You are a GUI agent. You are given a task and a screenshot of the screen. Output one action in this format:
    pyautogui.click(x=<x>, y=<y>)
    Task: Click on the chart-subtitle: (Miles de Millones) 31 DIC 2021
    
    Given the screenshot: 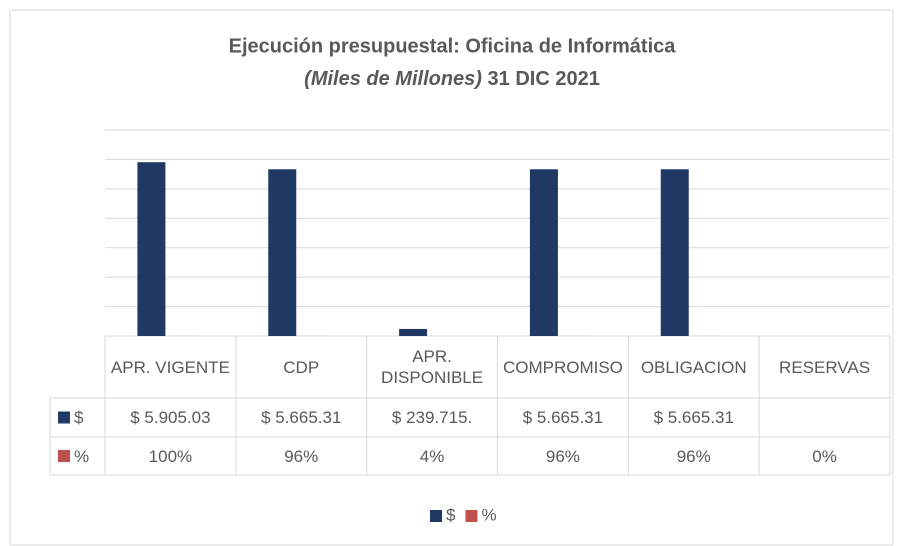 What is the action you would take?
    pyautogui.click(x=452, y=79)
    